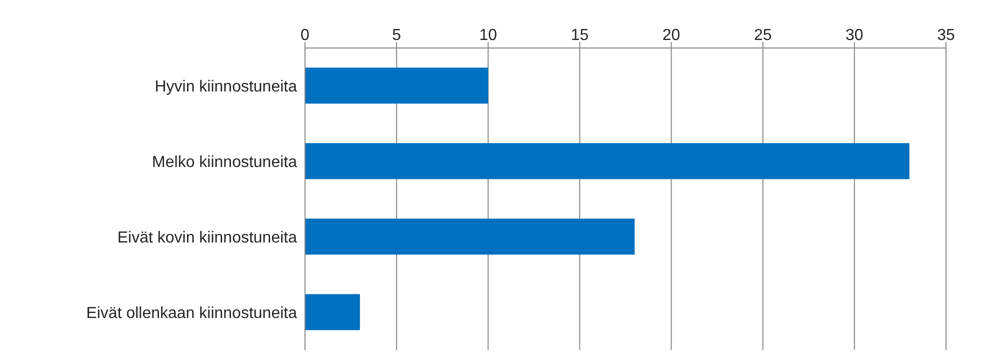 The width and height of the screenshot is (992, 364). What do you see at coordinates (946, 35) in the screenshot?
I see `x-tick-label: 35` at bounding box center [946, 35].